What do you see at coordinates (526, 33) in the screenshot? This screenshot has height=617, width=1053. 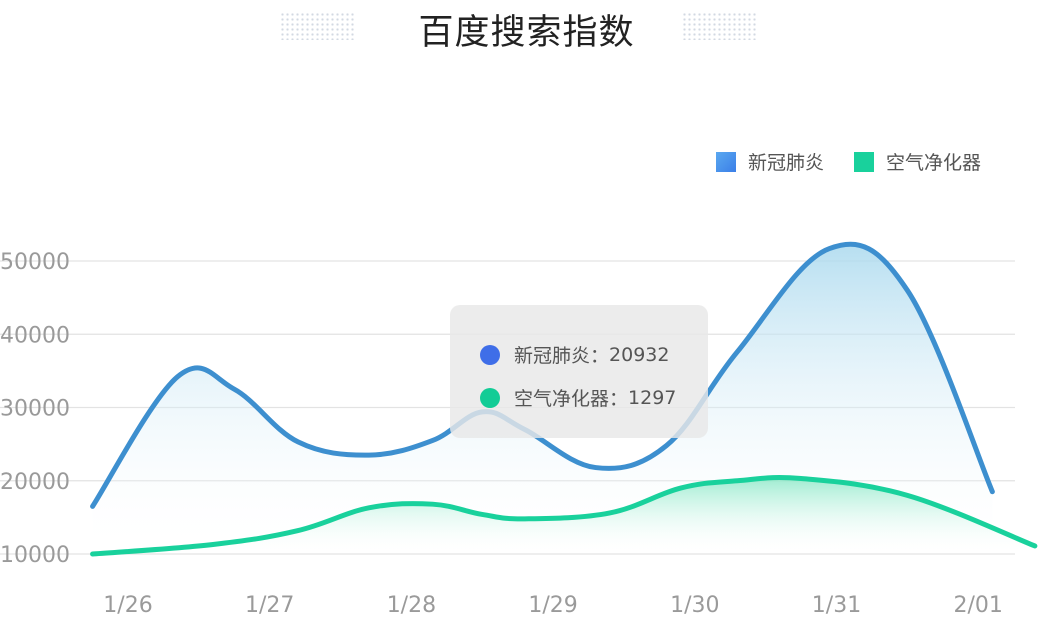 I see `chart-title: 百度搜索指数` at bounding box center [526, 33].